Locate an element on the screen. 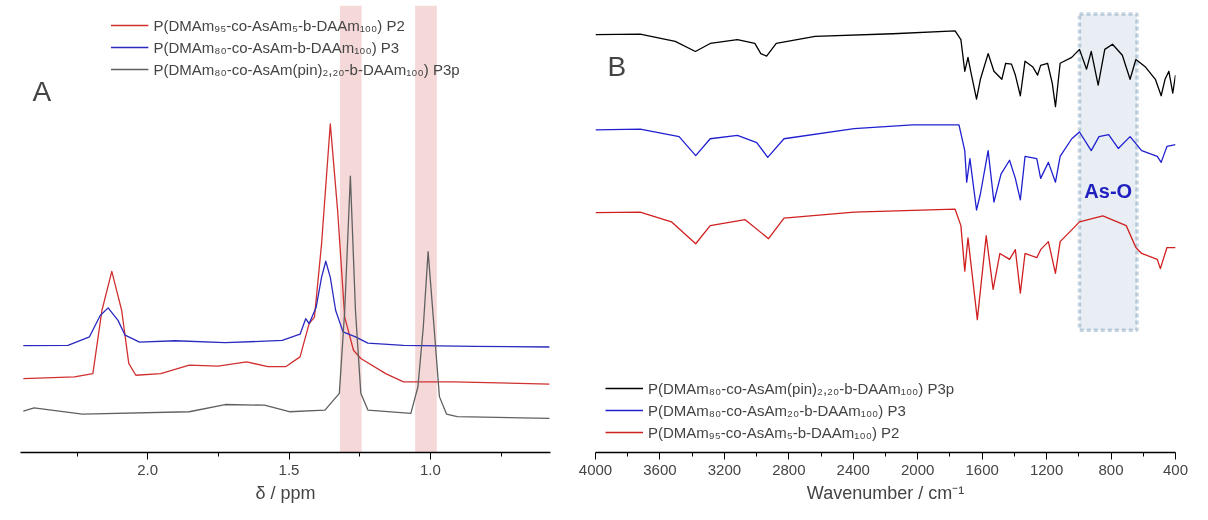  x-tick-label: 2800 is located at coordinates (789, 469).